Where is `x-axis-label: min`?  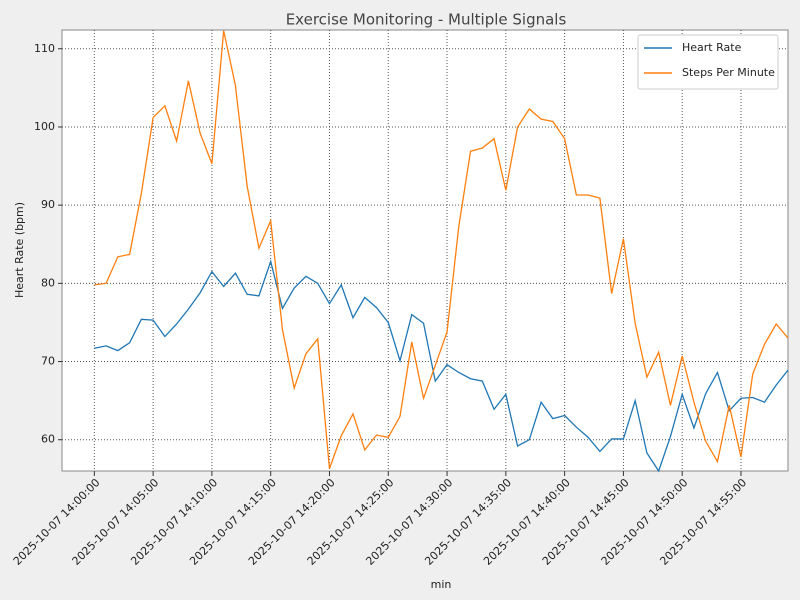
x-axis-label: min is located at coordinates (441, 584).